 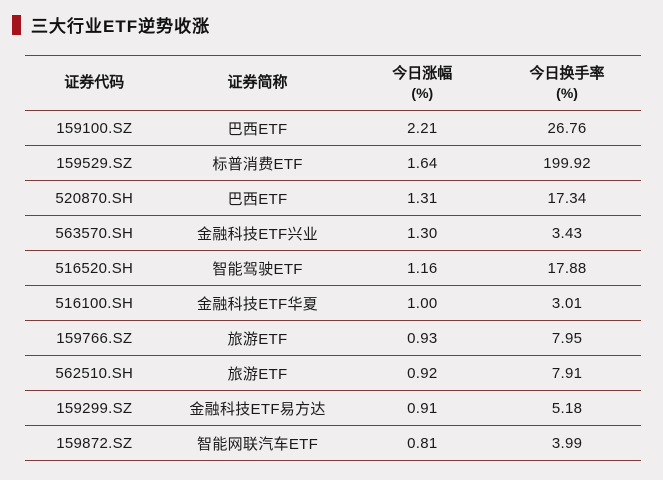 I want to click on col-header-turnover-unit: (%), so click(x=567, y=92).